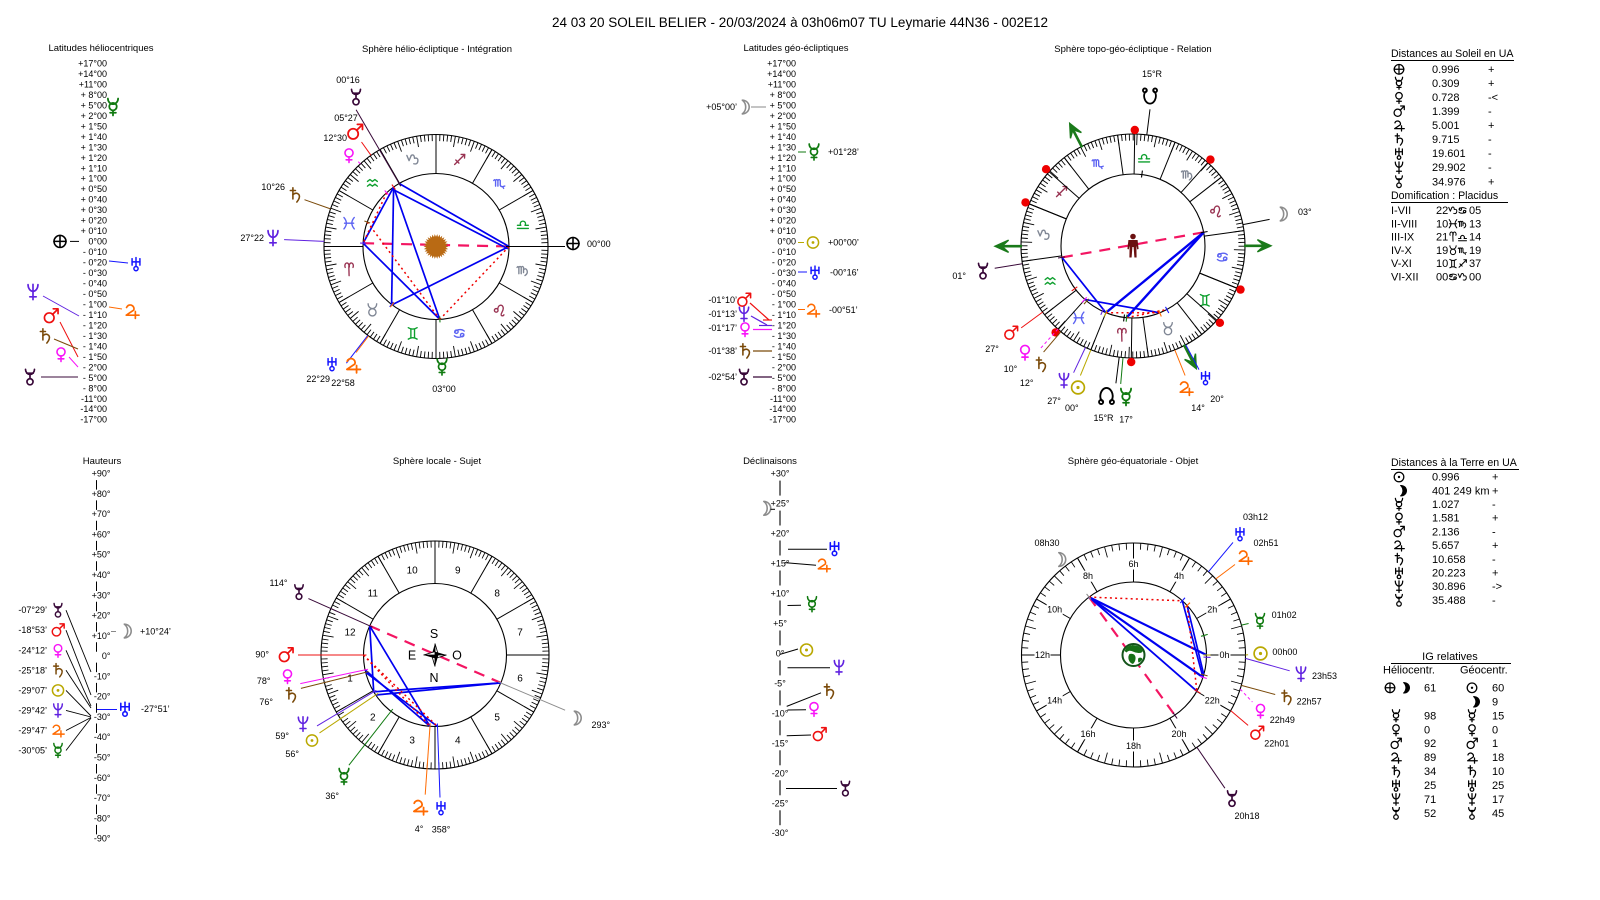 The height and width of the screenshot is (900, 1600). I want to click on svg-text: 01°, so click(959, 276).